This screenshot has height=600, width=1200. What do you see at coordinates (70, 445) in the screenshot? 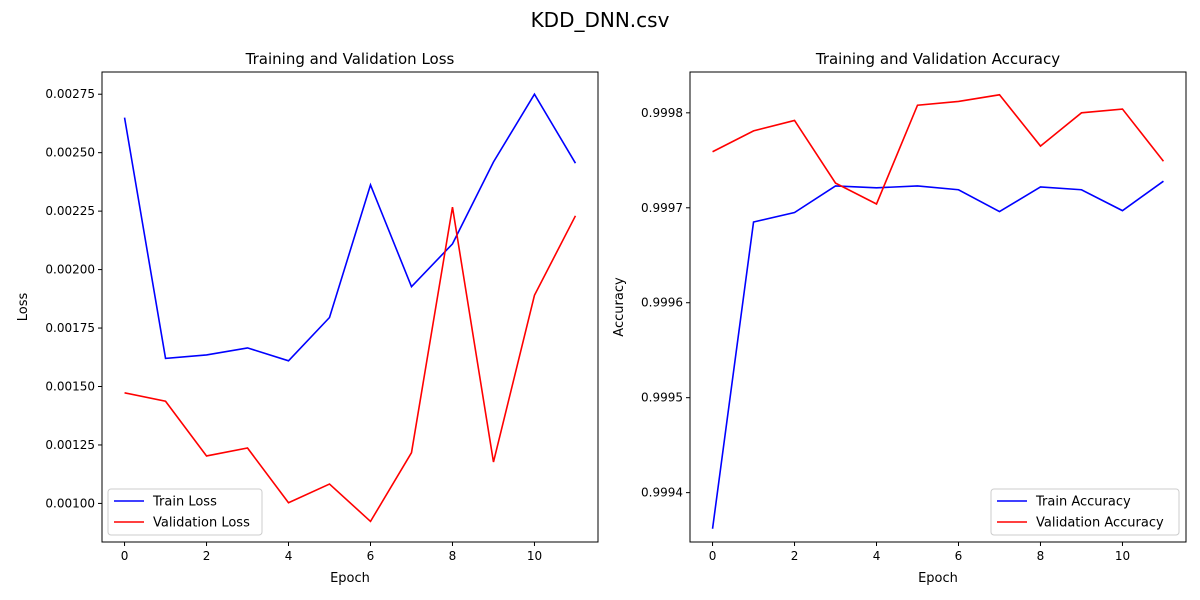
I see `loss-y-tick-label: 0.00125` at bounding box center [70, 445].